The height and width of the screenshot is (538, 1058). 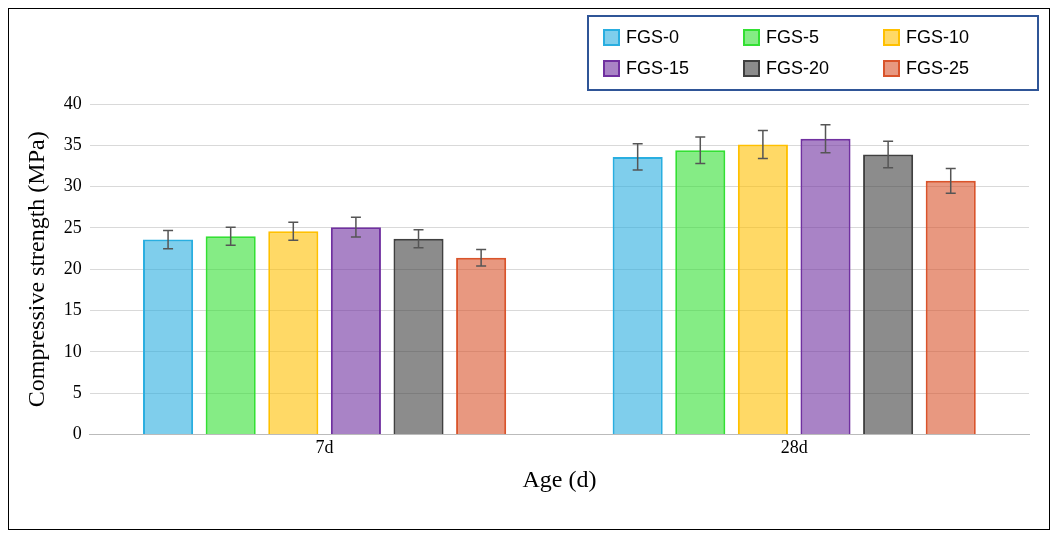 I want to click on legend-label: FGS-0, so click(x=653, y=37).